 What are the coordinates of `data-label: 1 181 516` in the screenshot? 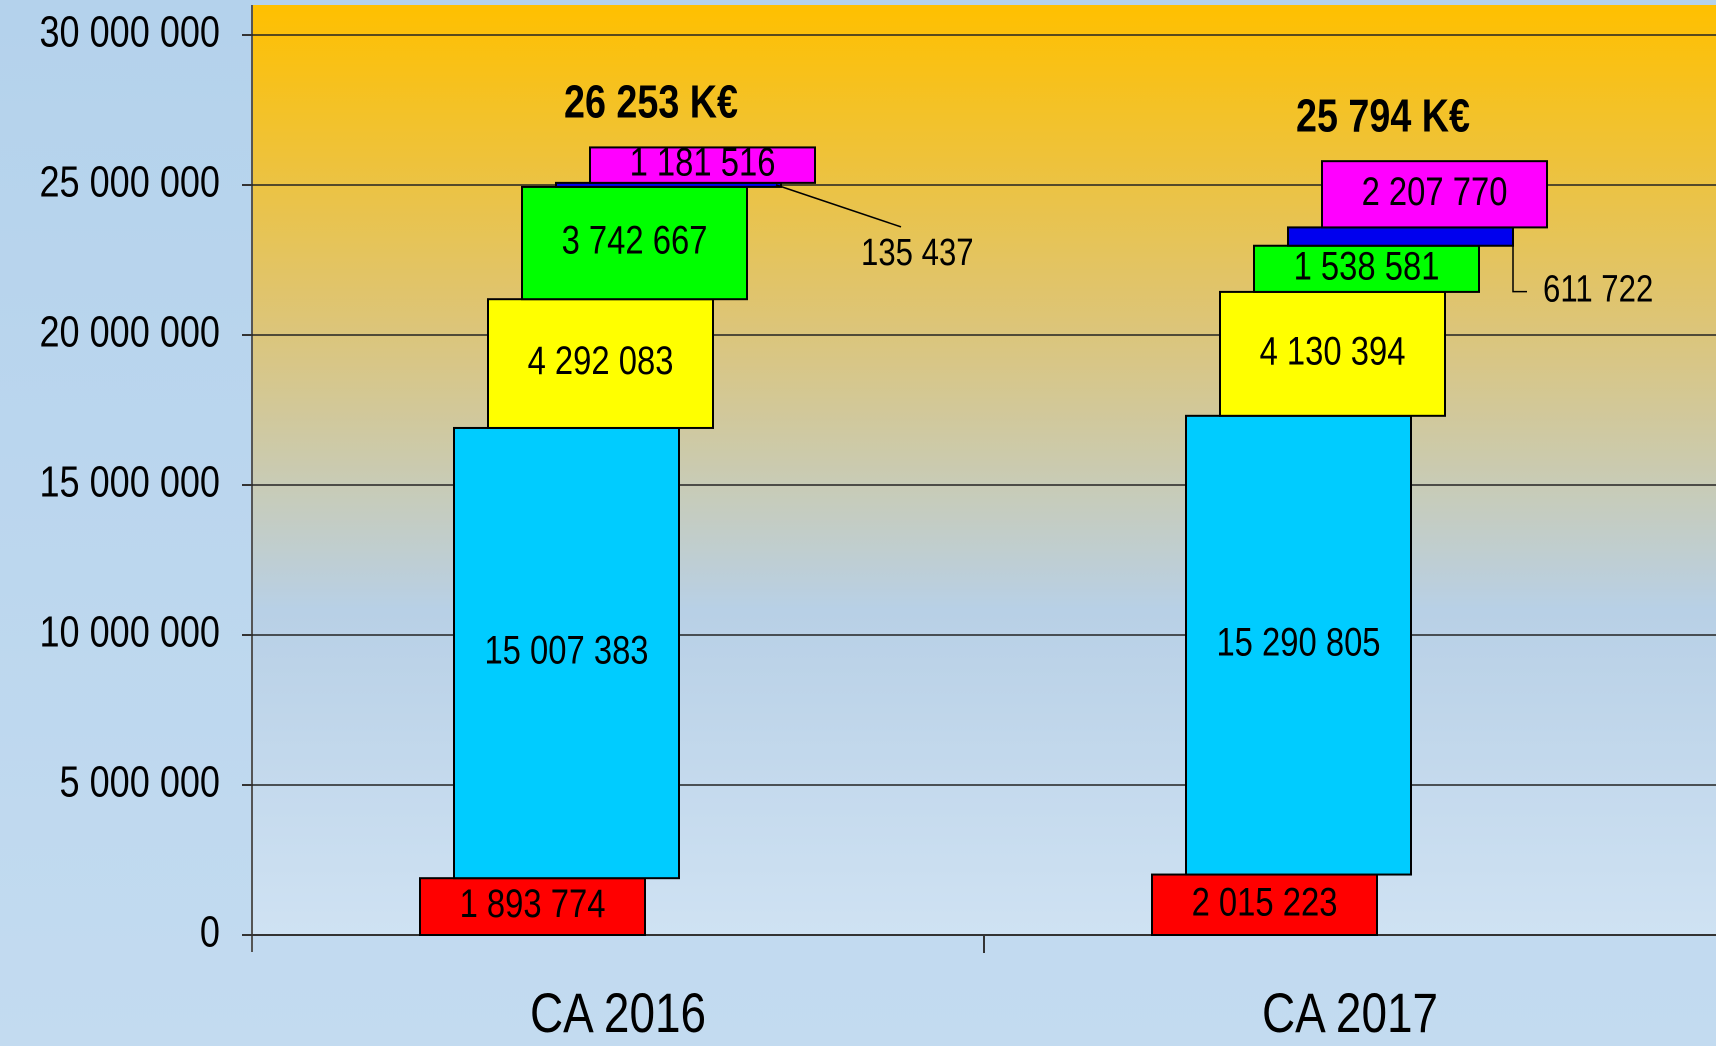 It's located at (703, 162).